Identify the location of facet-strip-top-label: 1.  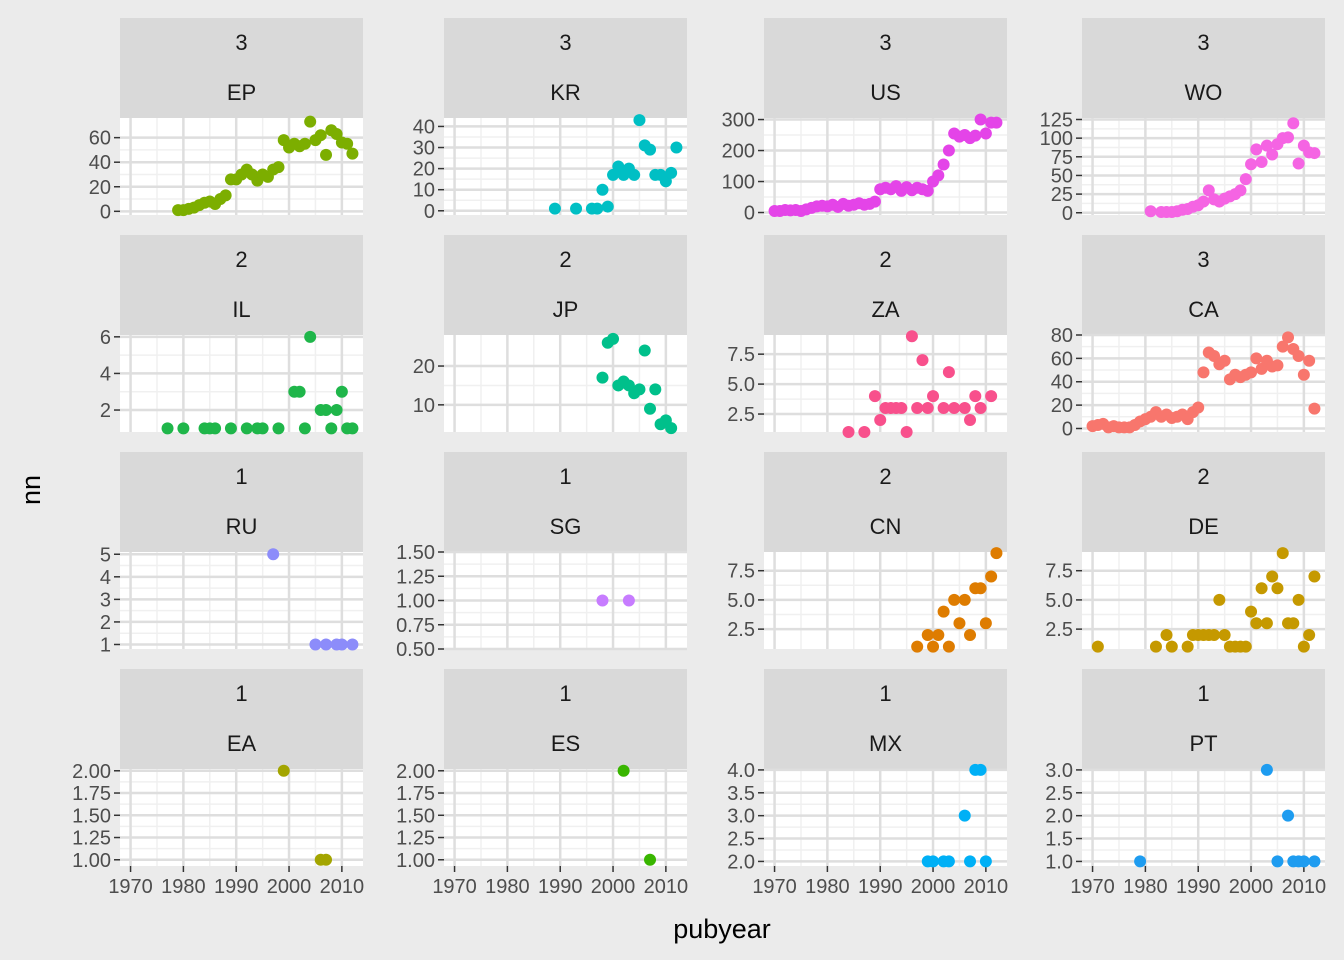
(565, 693).